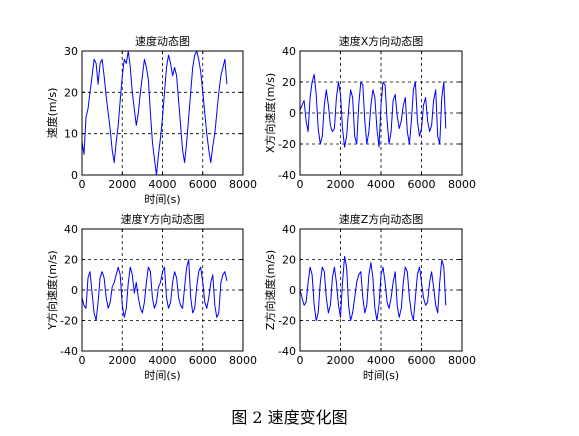 The width and height of the screenshot is (579, 436). Describe the element at coordinates (162, 41) in the screenshot. I see `subplot-title: 速度动态图` at that location.